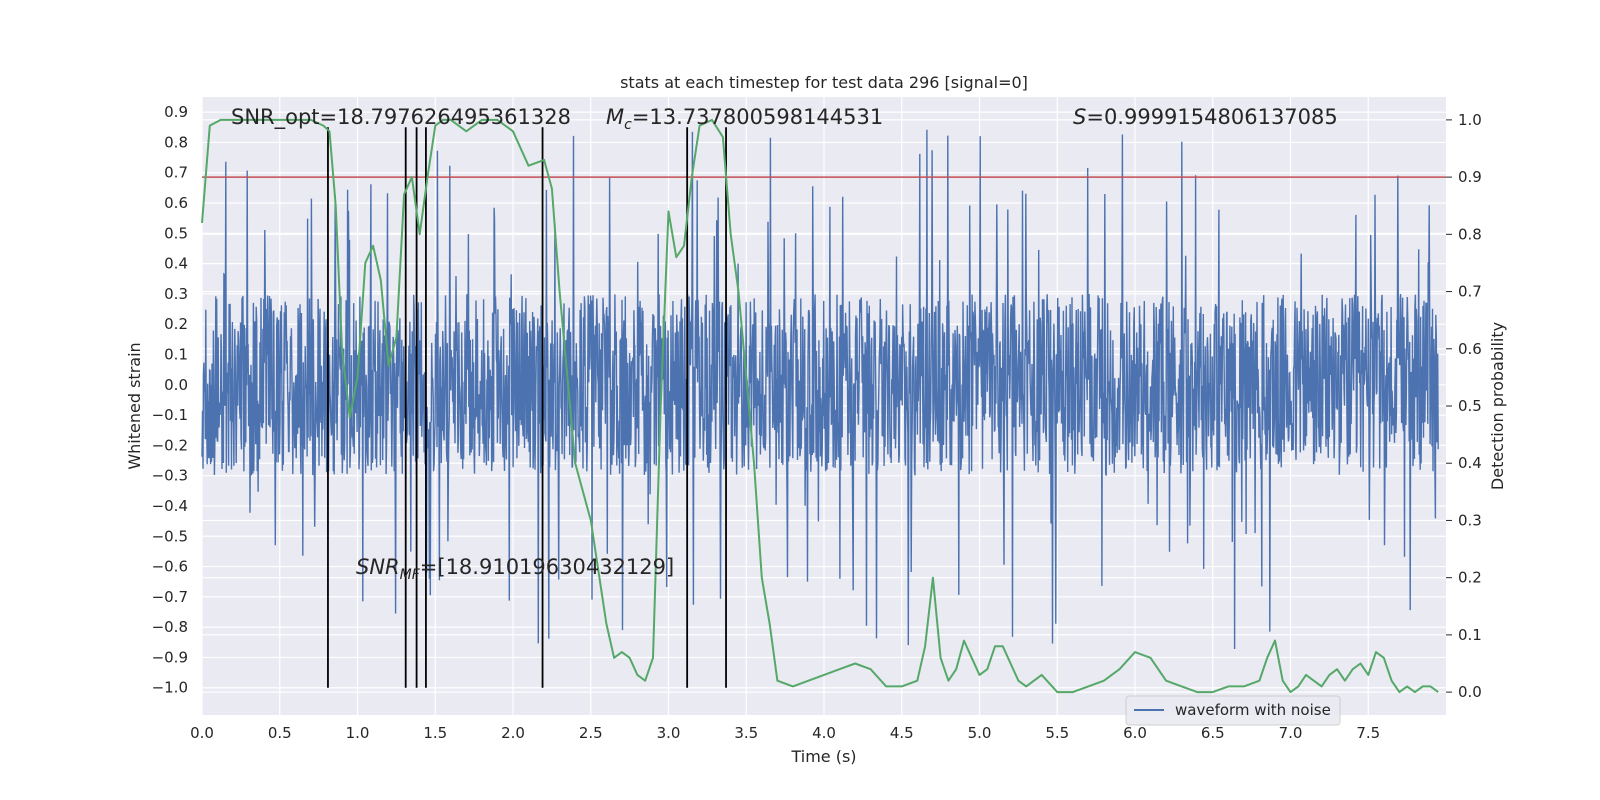 The height and width of the screenshot is (800, 1600). I want to click on x-tick-label: 0.5, so click(280, 733).